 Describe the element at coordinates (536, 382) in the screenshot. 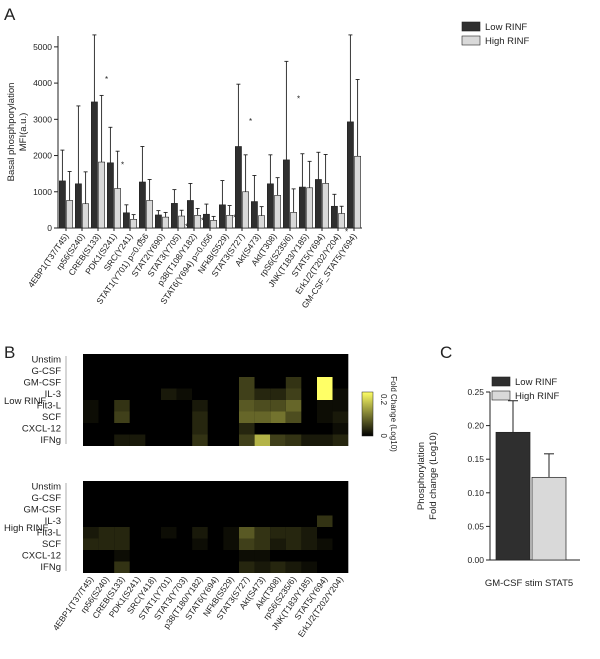

I see `c-legend-label: Low RINF` at that location.